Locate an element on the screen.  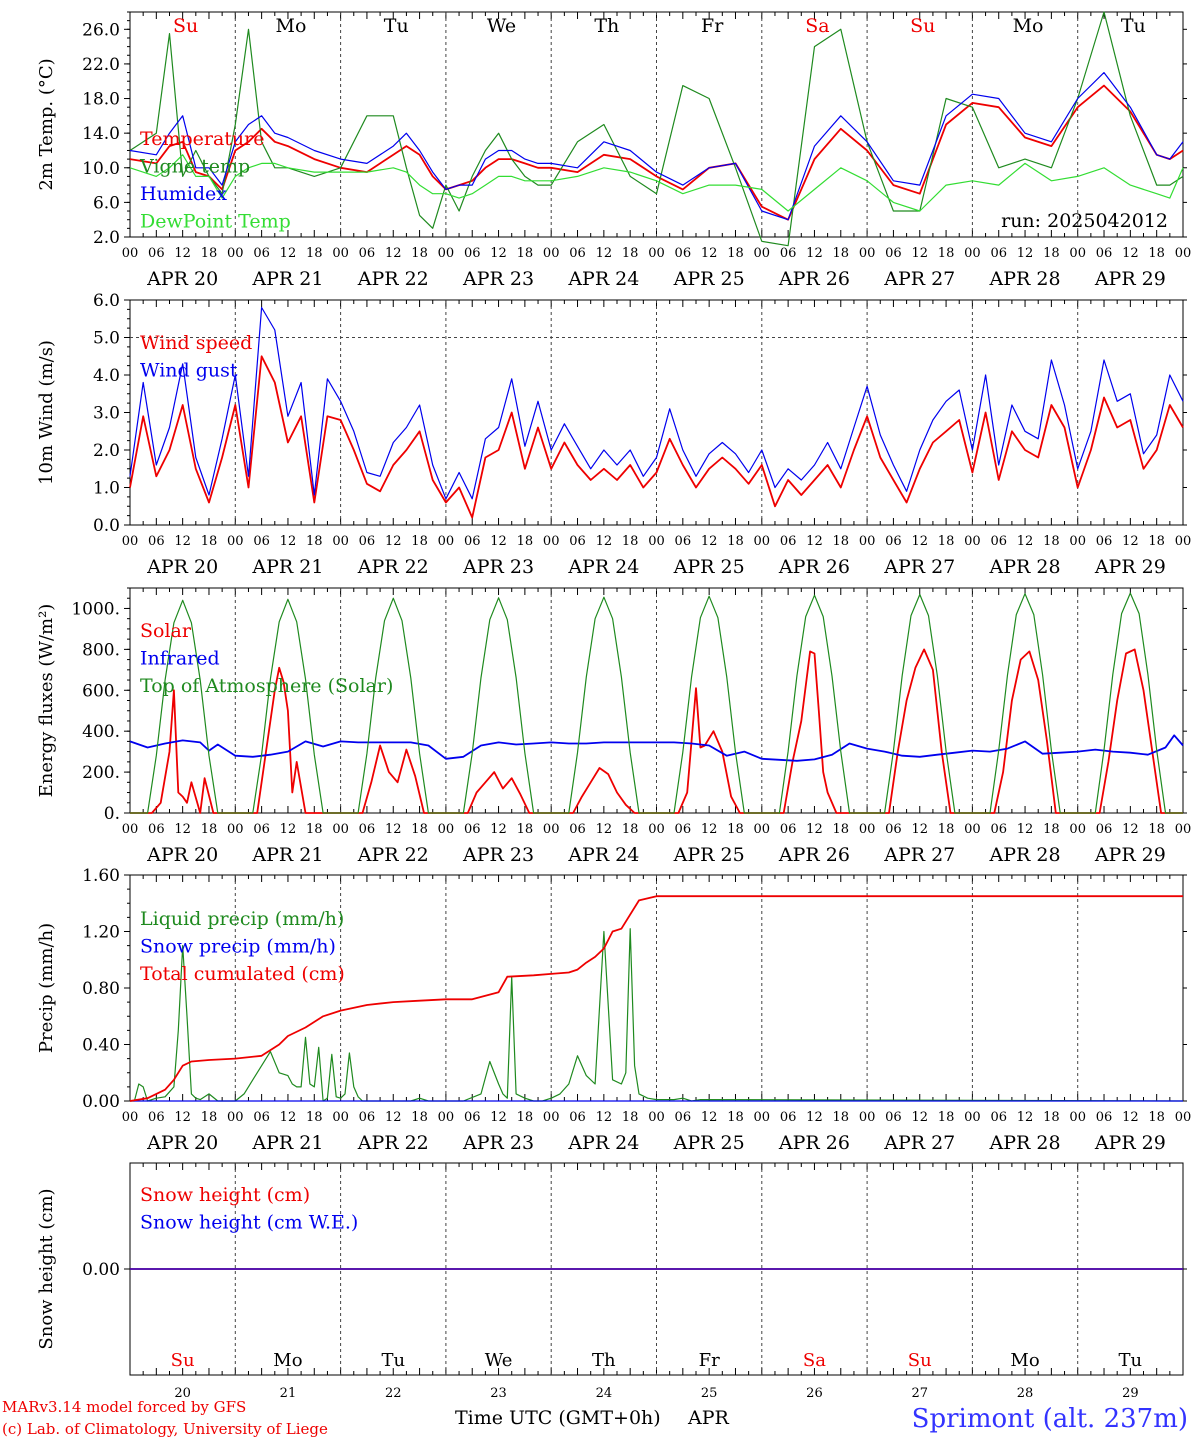
day-number: 25 is located at coordinates (709, 1393).